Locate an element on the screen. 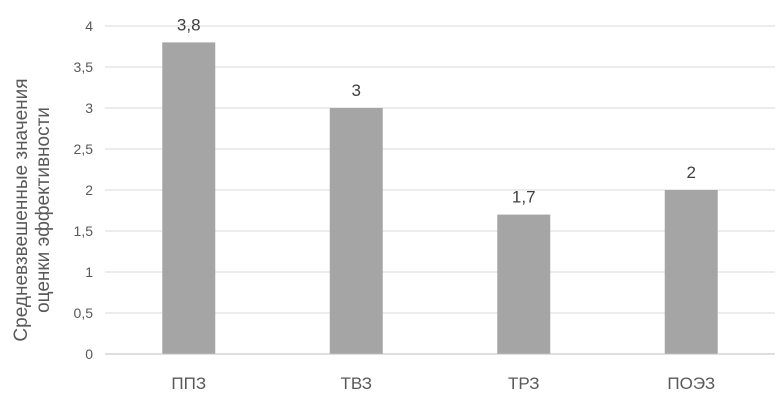  x-category-label: ПОЭЗ is located at coordinates (691, 383).